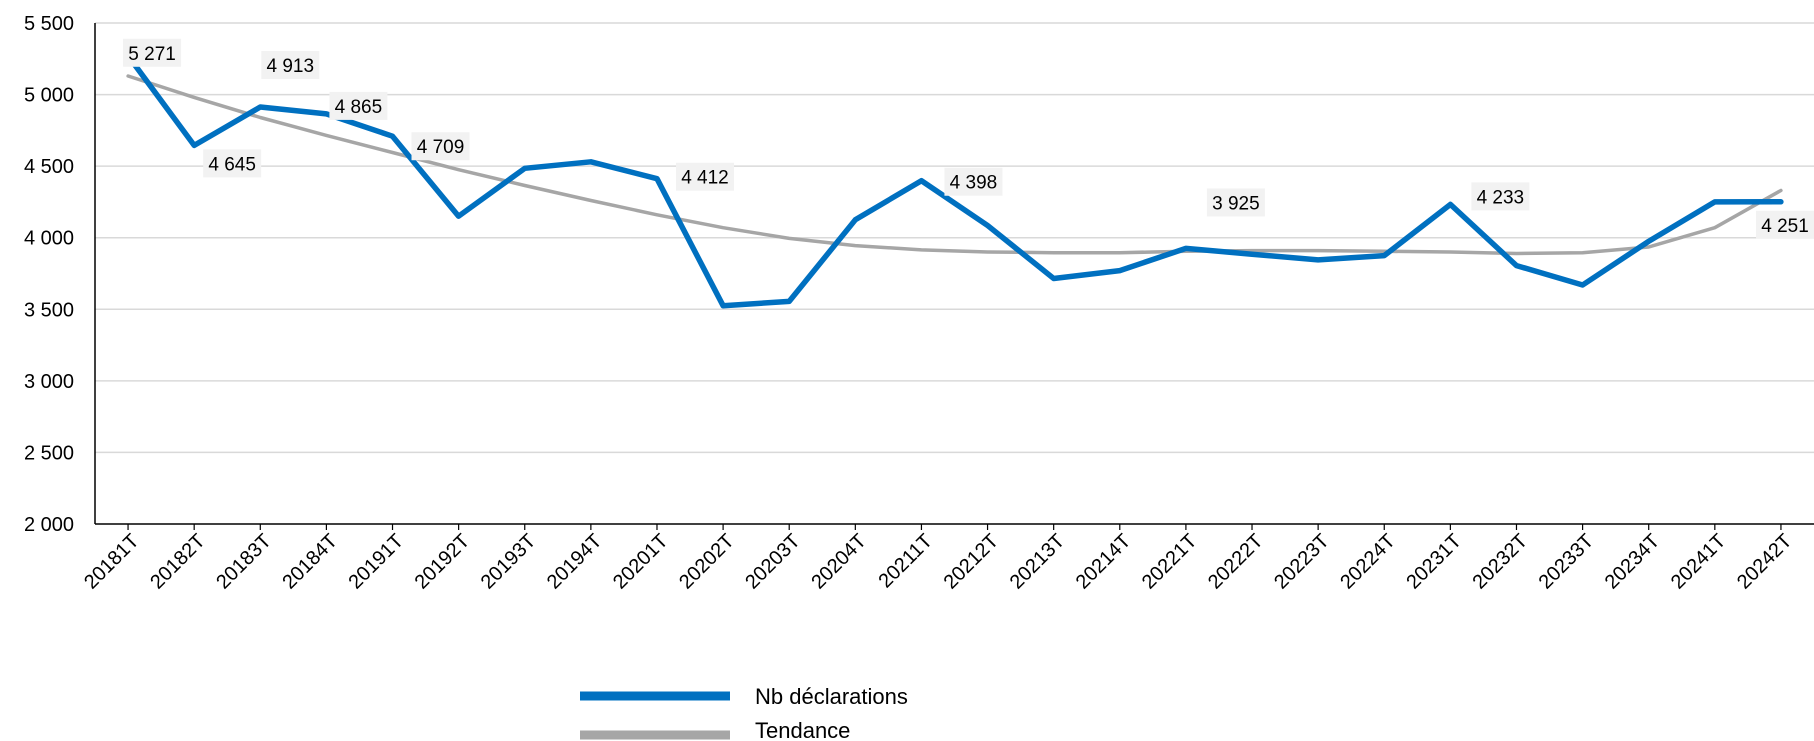 The height and width of the screenshot is (741, 1814). I want to click on x-tick-label: 20221T, so click(1170, 562).